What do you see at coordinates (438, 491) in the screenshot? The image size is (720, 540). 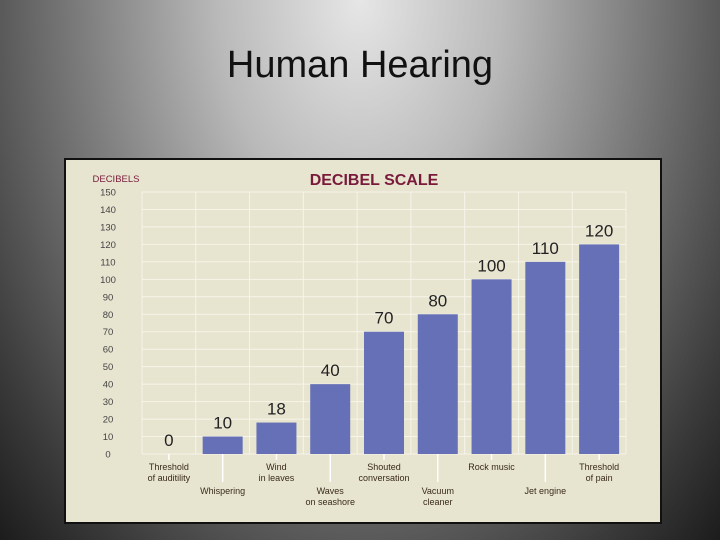 I see `category-label: Vacuum` at bounding box center [438, 491].